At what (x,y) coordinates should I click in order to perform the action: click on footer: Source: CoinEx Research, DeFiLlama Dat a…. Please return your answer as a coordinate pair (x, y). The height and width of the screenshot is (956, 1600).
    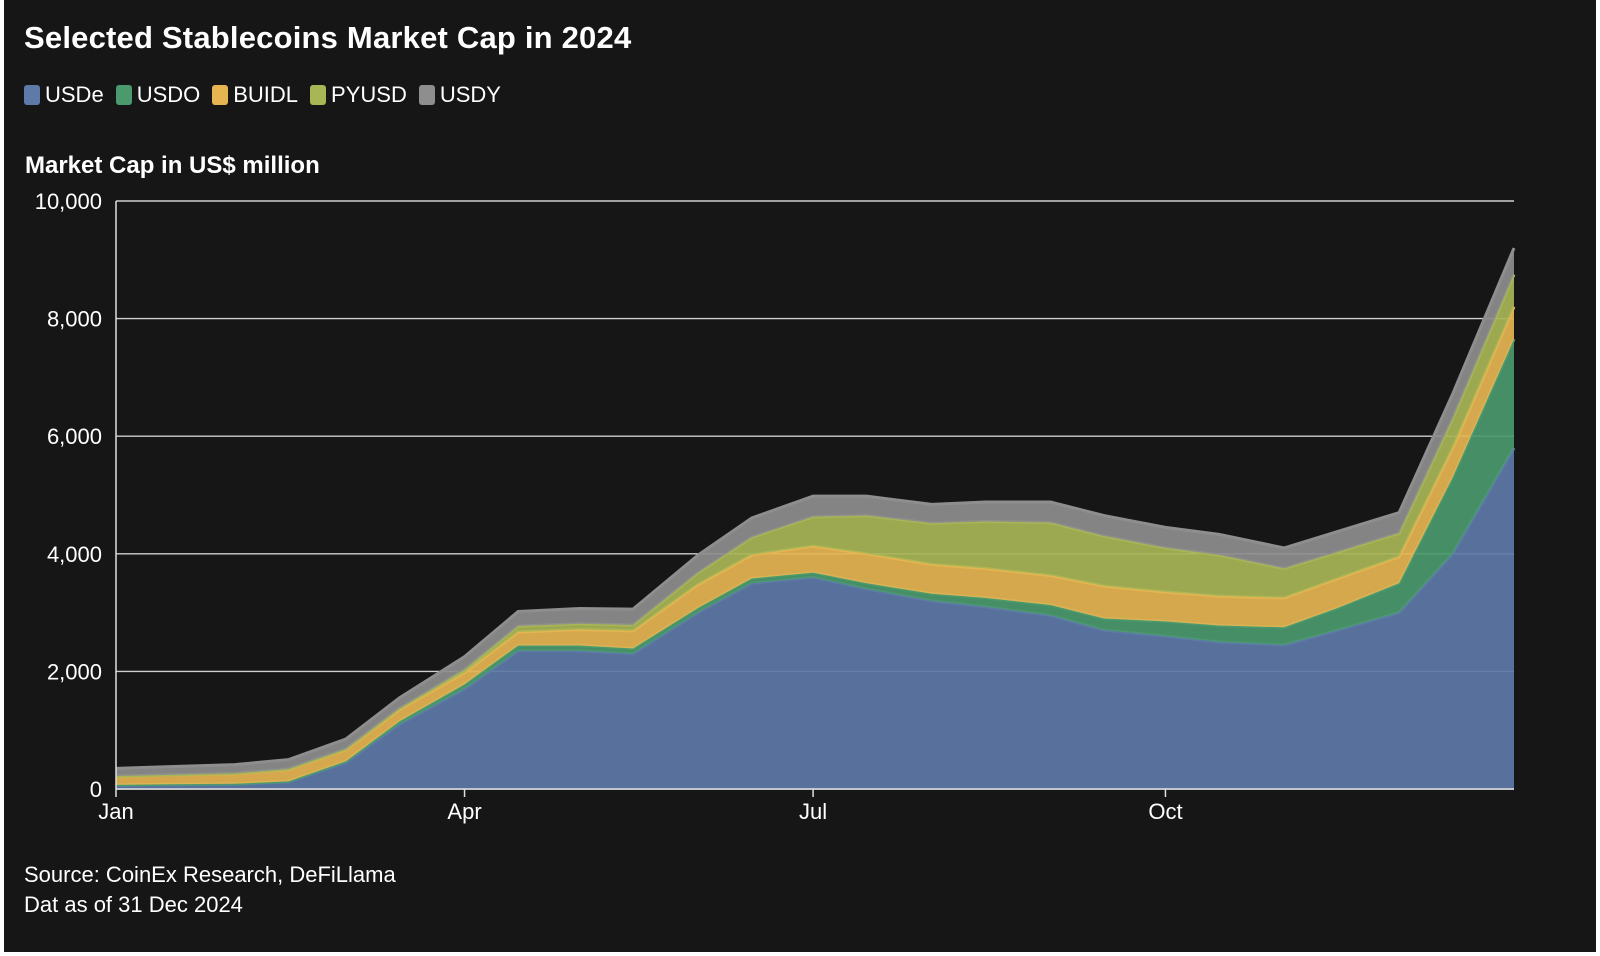
    Looking at the image, I should click on (210, 890).